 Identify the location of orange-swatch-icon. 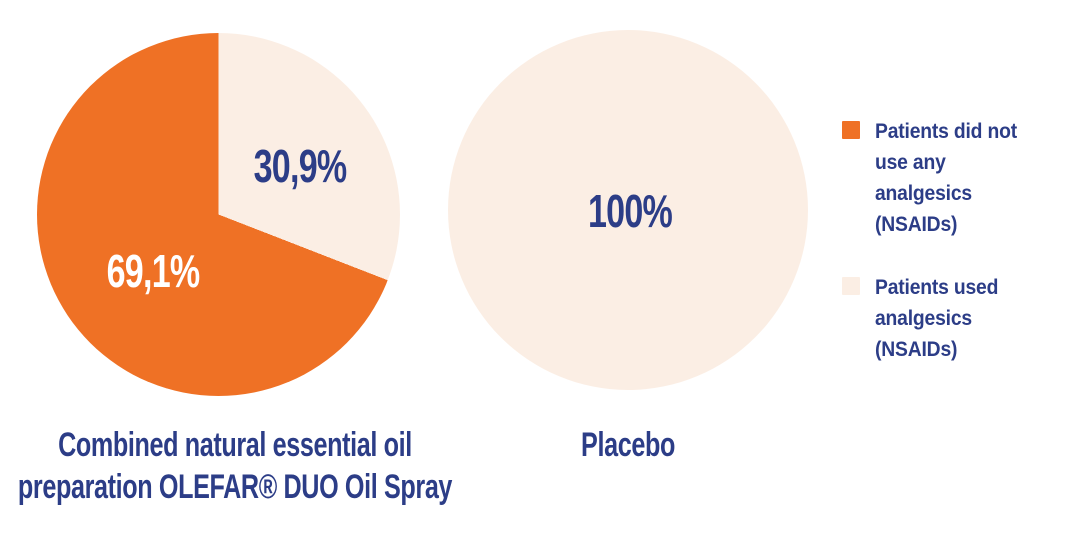
(851, 130).